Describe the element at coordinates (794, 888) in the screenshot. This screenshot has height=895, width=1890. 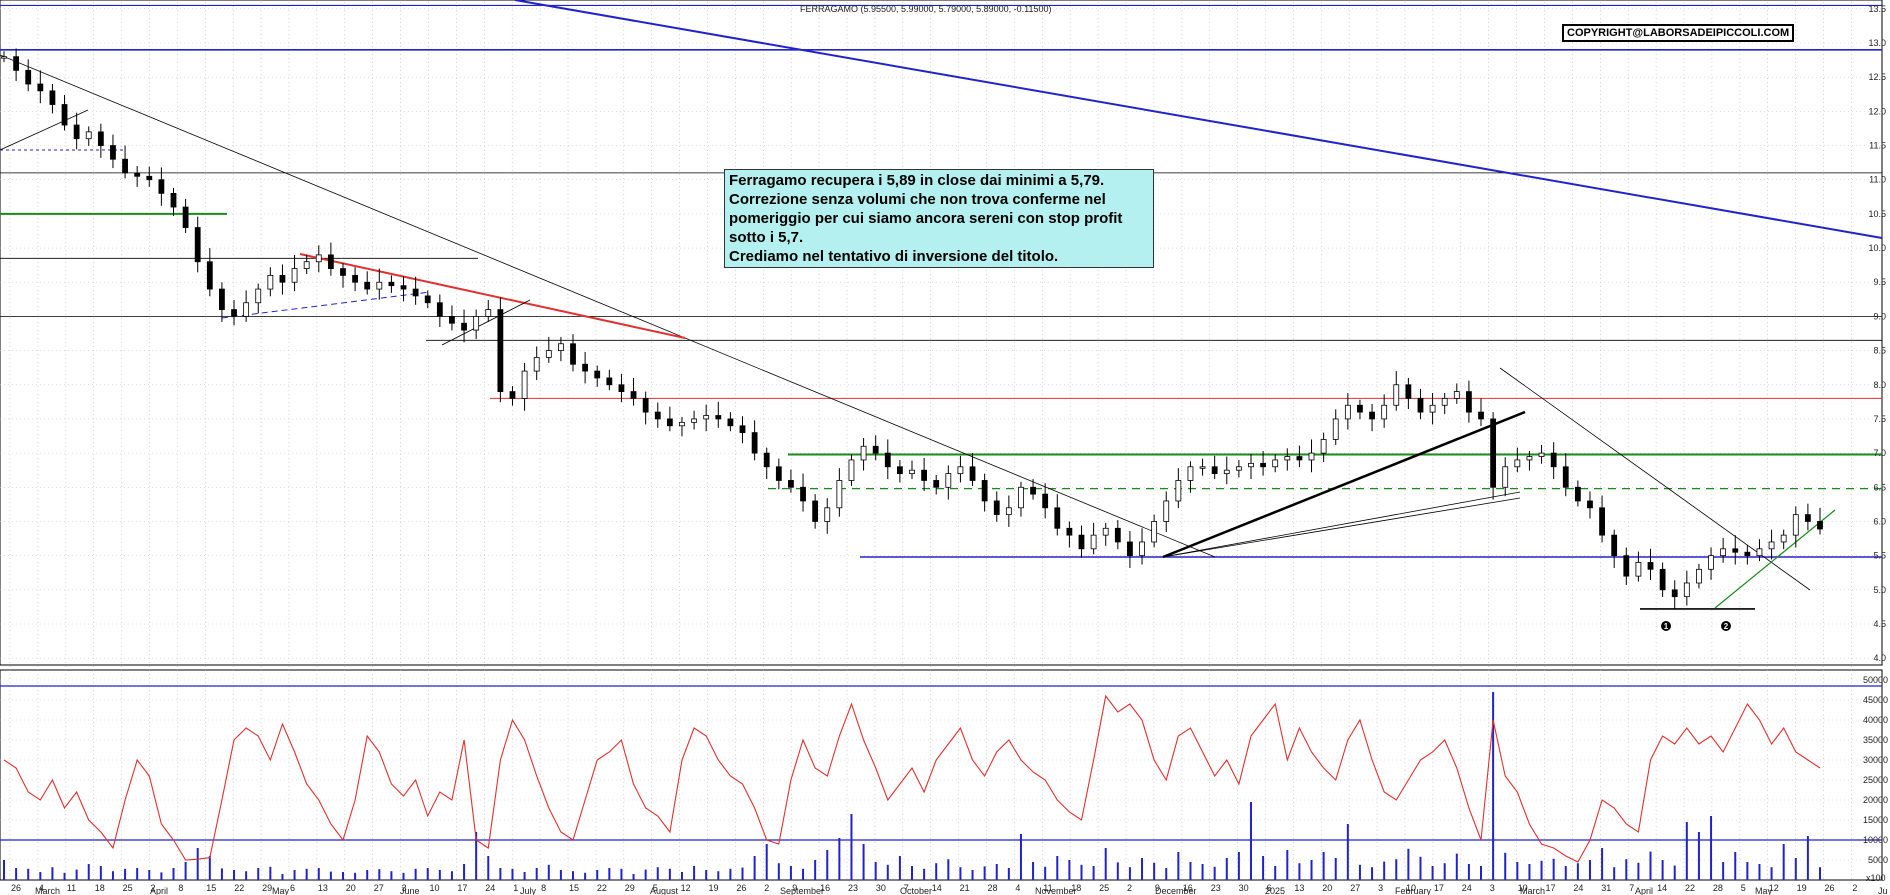
I see `date-tick-label: 9` at that location.